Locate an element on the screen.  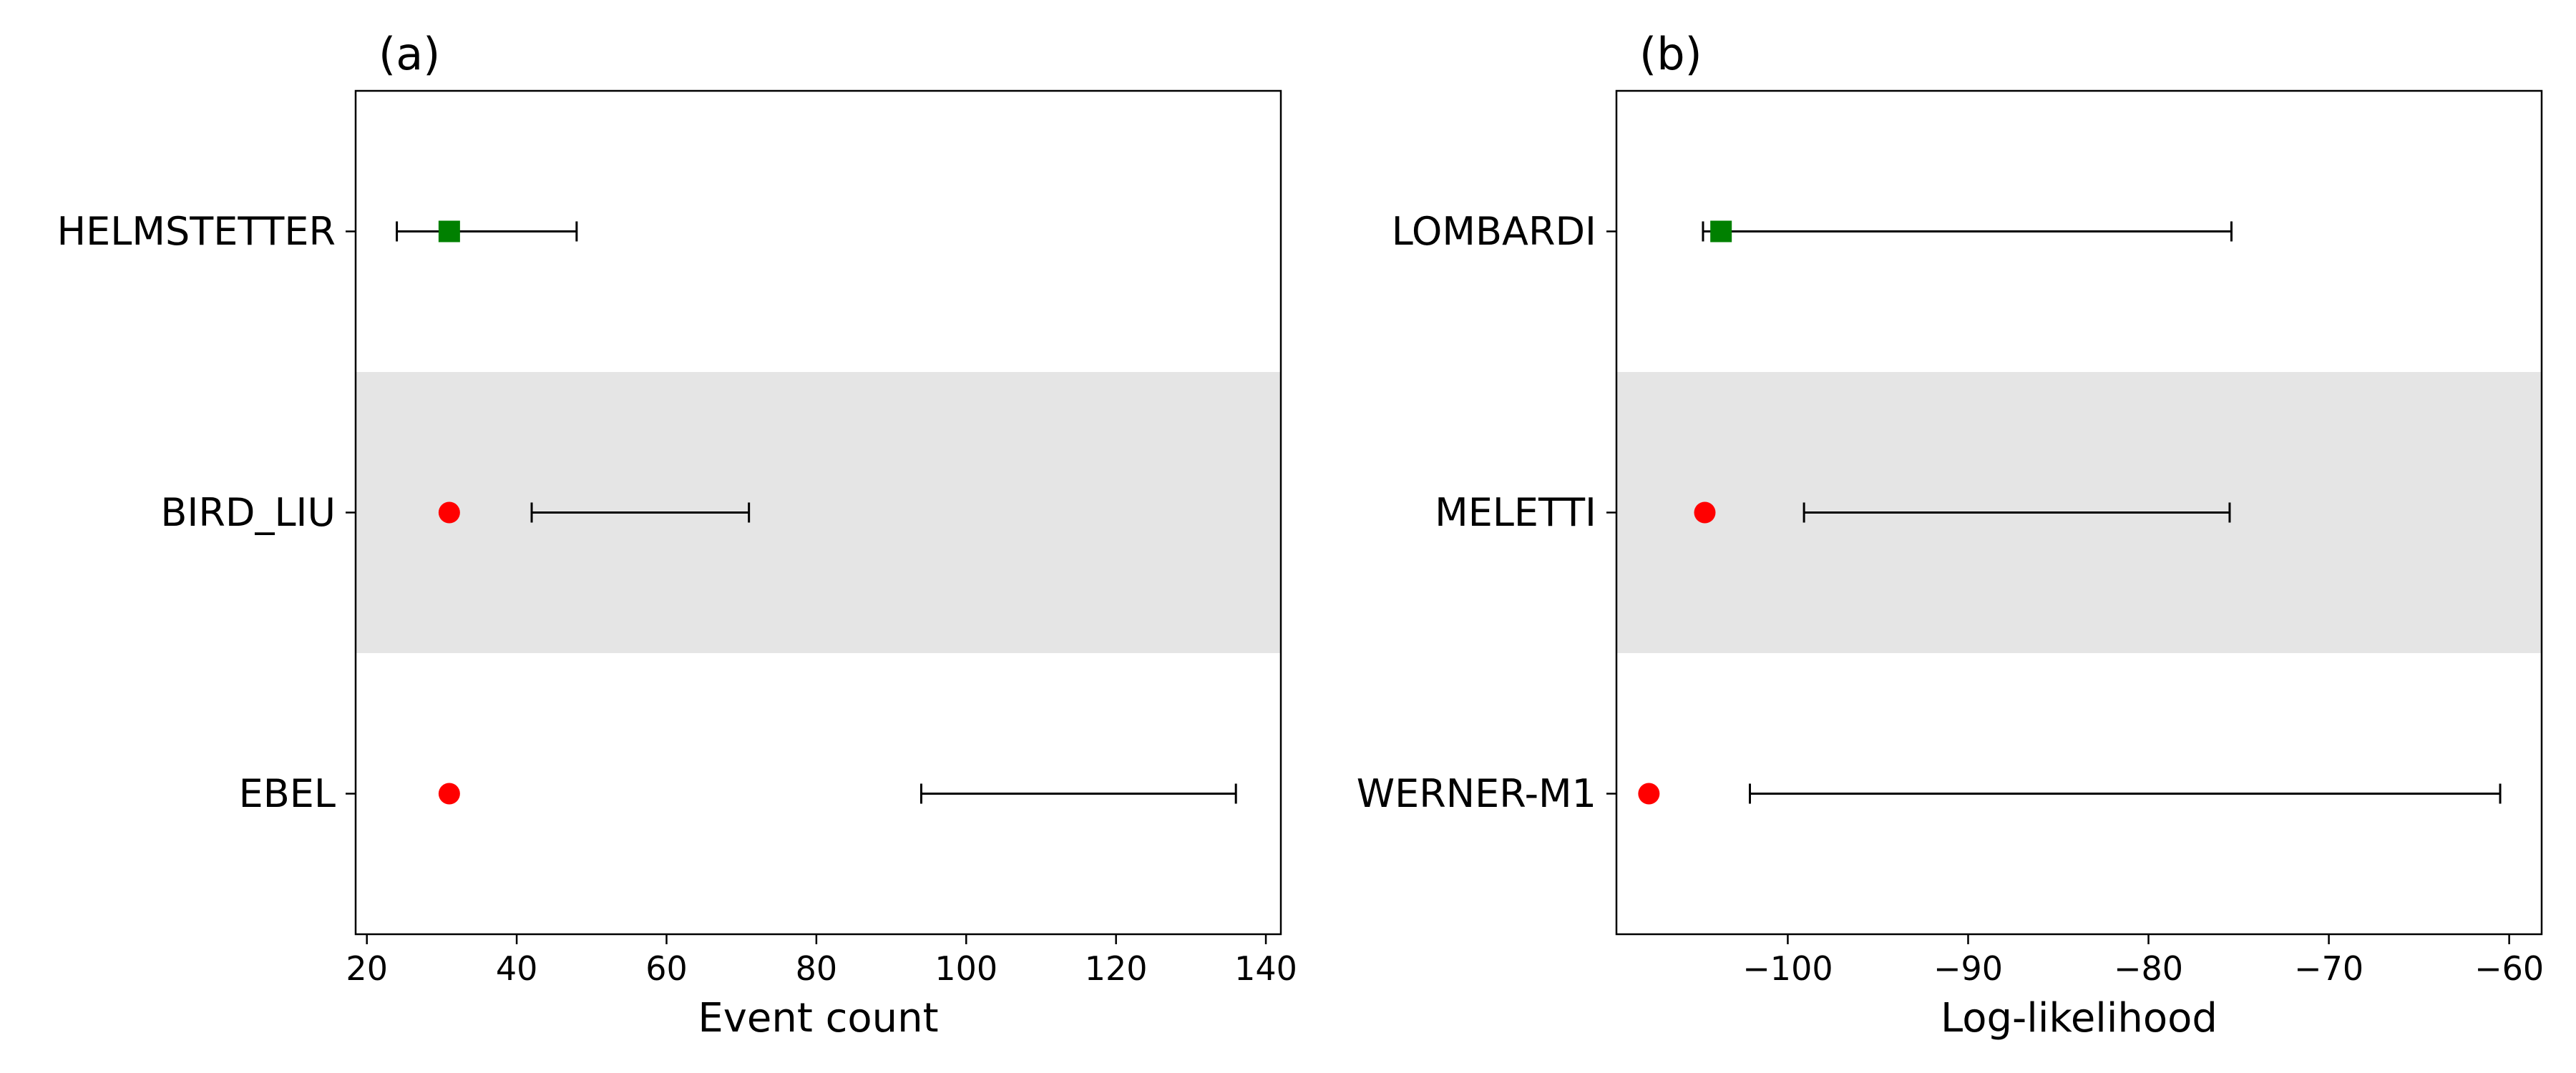
x-tick-label: −100 is located at coordinates (1787, 969).